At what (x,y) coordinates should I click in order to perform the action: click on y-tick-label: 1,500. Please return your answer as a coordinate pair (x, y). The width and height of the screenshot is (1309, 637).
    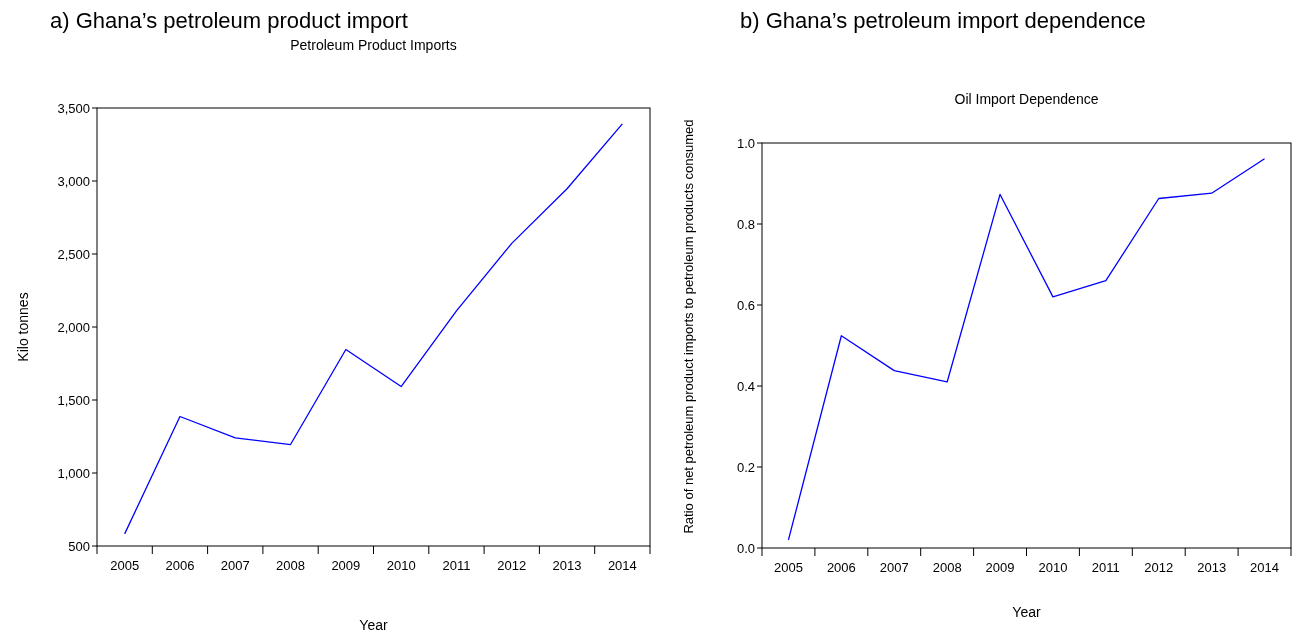
    Looking at the image, I should click on (73, 400).